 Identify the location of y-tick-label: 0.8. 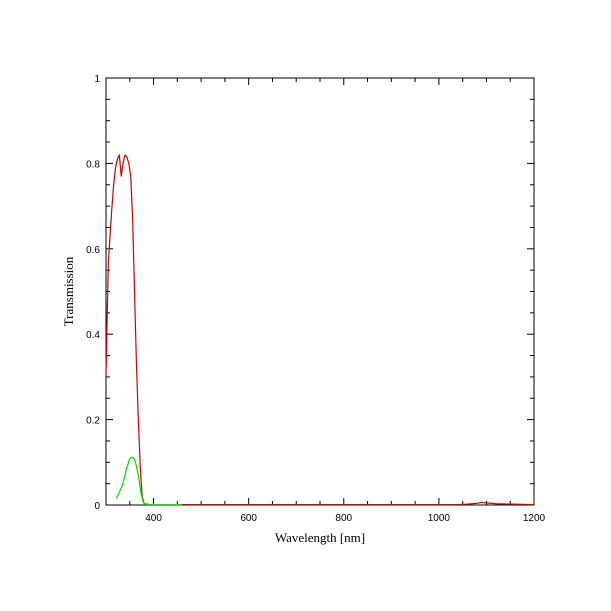
(93, 164).